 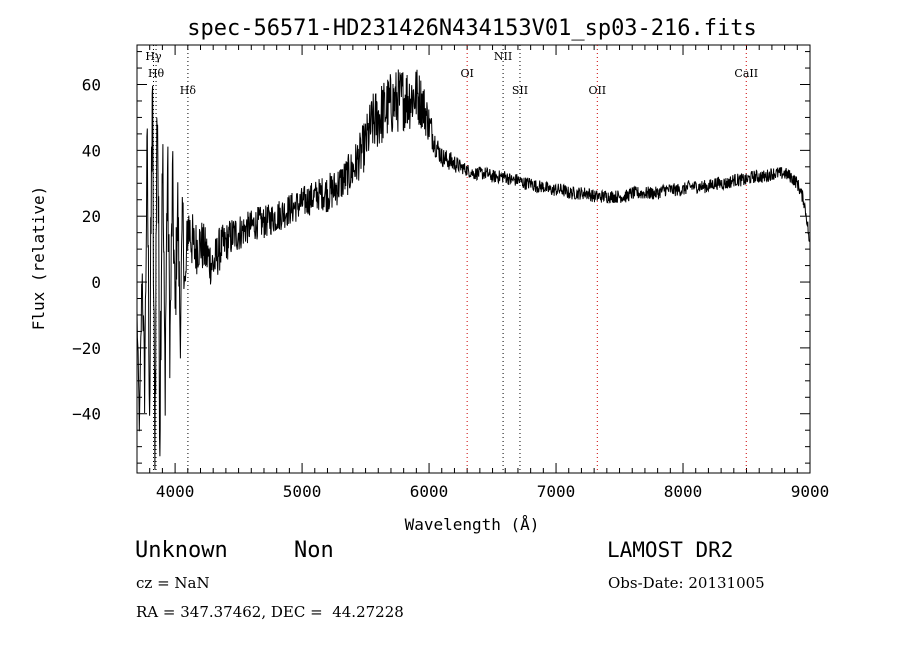 What do you see at coordinates (429, 491) in the screenshot?
I see `x-tick-label: 6000` at bounding box center [429, 491].